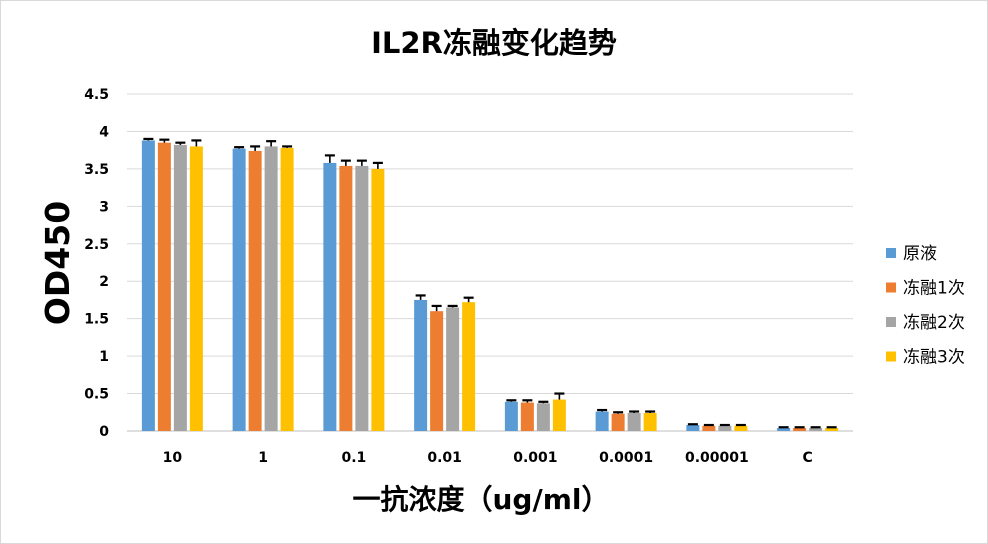 This screenshot has height=544, width=988. Describe the element at coordinates (535, 458) in the screenshot. I see `x-tick-label: 0.001` at that location.